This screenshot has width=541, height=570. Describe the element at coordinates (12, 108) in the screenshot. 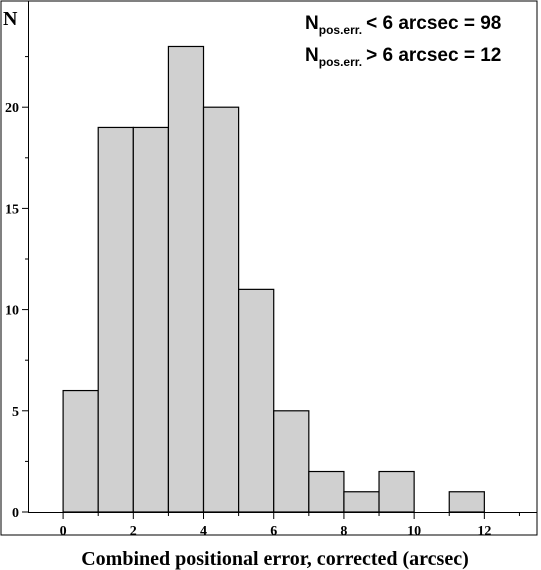

I see `y-tick-label: 20` at that location.